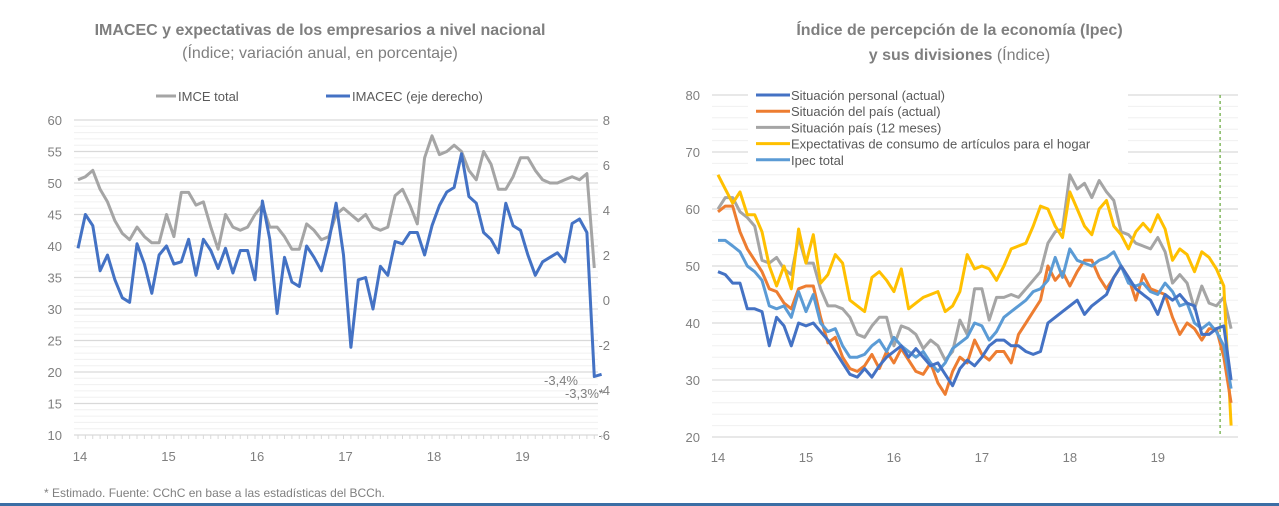 This screenshot has width=1279, height=506. Describe the element at coordinates (55, 120) in the screenshot. I see `y-tick-label-left: 60` at that location.